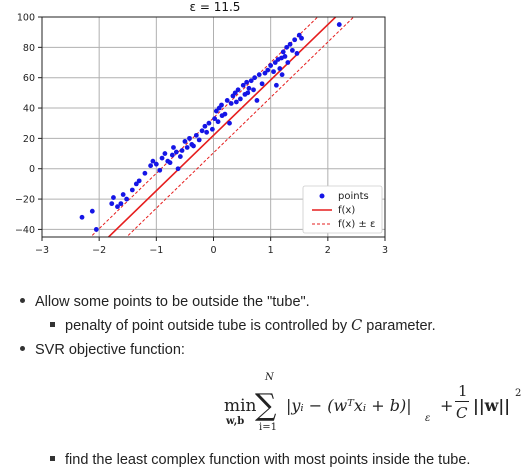  What do you see at coordinates (156, 250) in the screenshot?
I see `x-tick-label: −1` at bounding box center [156, 250].